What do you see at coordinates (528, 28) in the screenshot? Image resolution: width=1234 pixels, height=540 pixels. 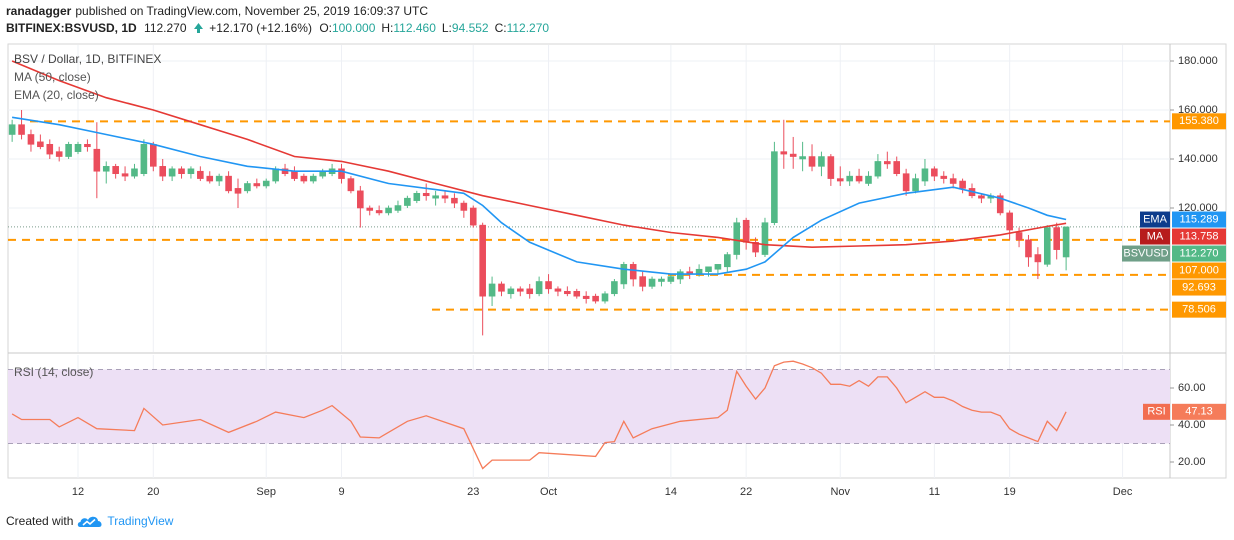 I see `ohlc-value: 112.270` at bounding box center [528, 28].